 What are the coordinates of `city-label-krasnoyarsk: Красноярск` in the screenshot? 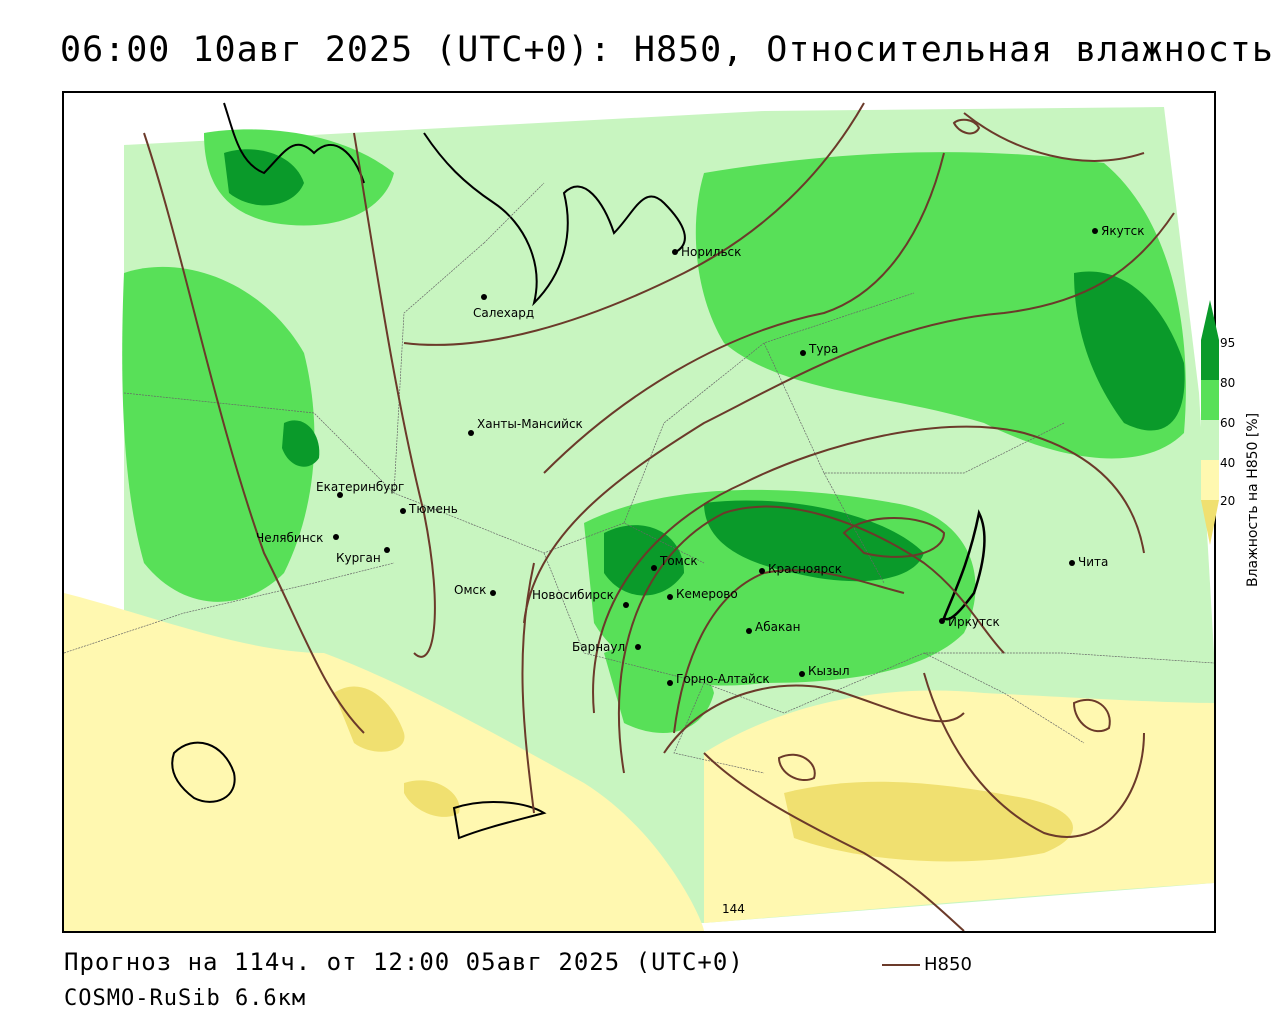 It's located at (805, 569).